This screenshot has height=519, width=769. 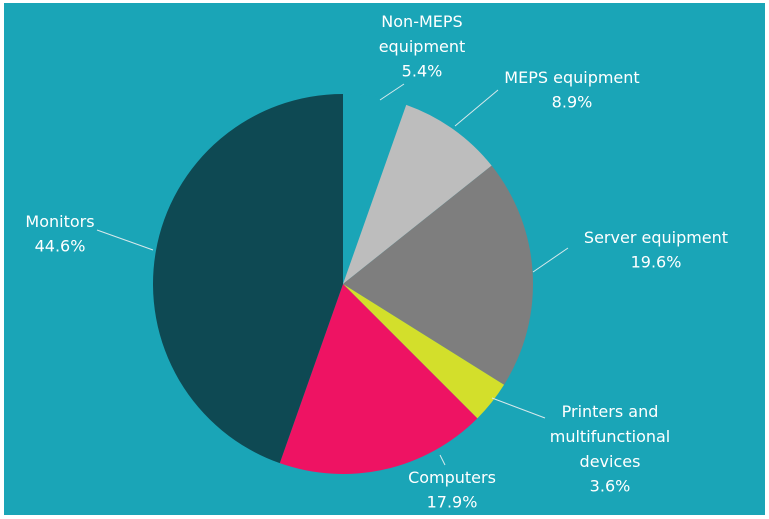 What do you see at coordinates (656, 262) in the screenshot?
I see `value-label: 19.6%` at bounding box center [656, 262].